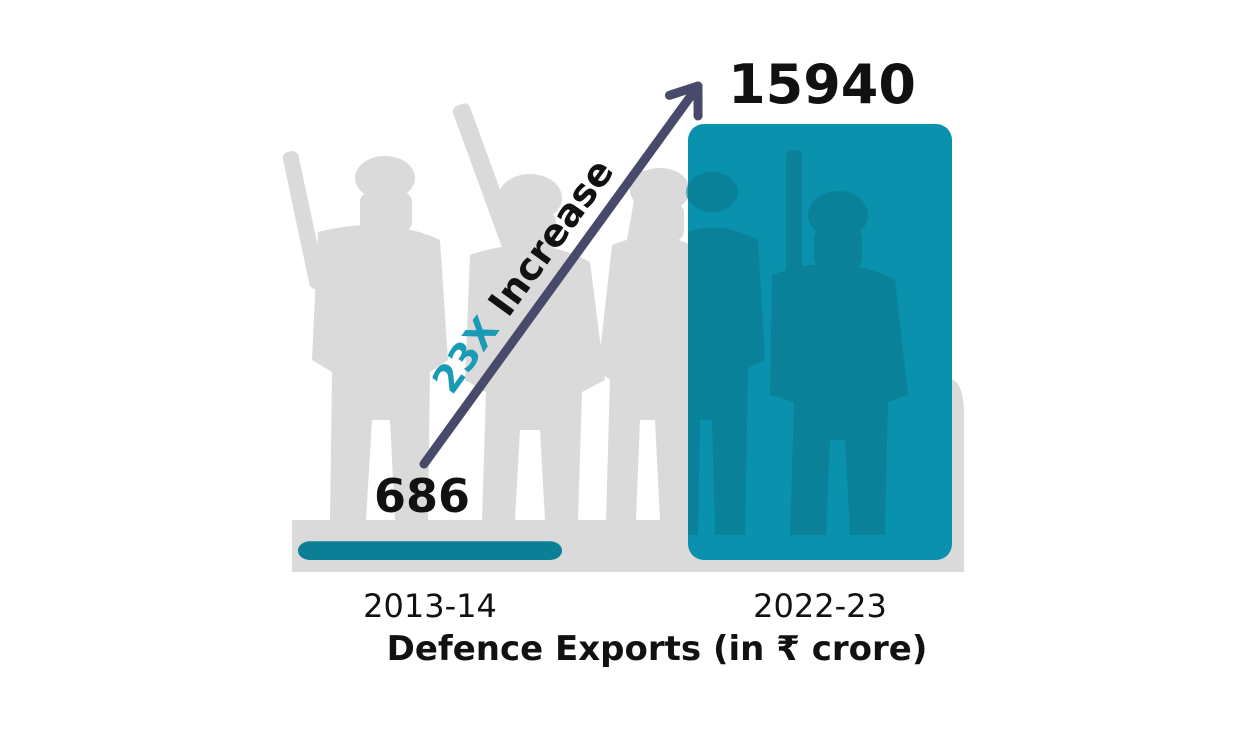  Describe the element at coordinates (561, 275) in the screenshot. I see `increase-arrow` at that location.